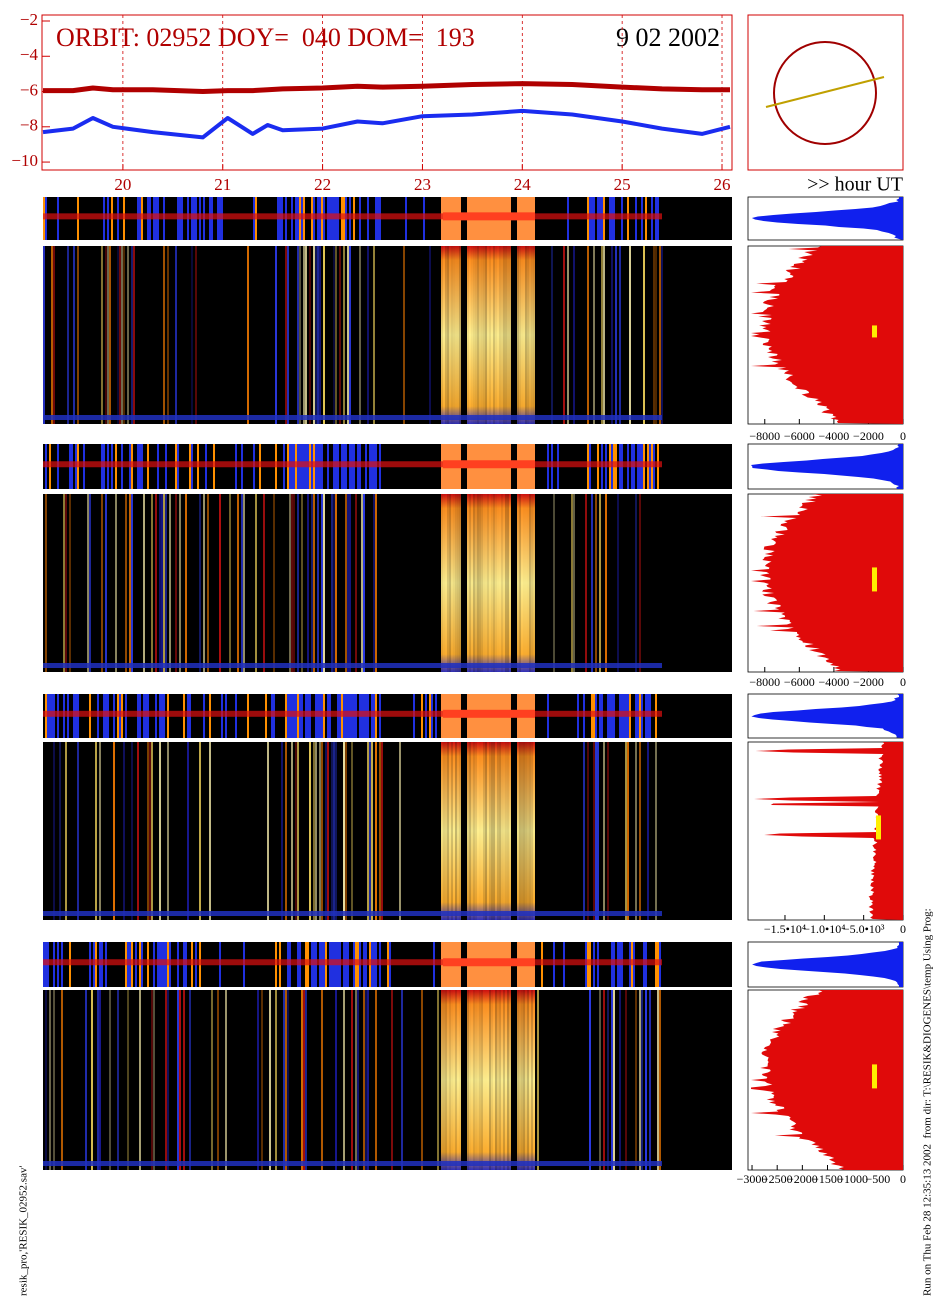  What do you see at coordinates (833, 436) in the screenshot?
I see `x-tick-label: −4000` at bounding box center [833, 436].